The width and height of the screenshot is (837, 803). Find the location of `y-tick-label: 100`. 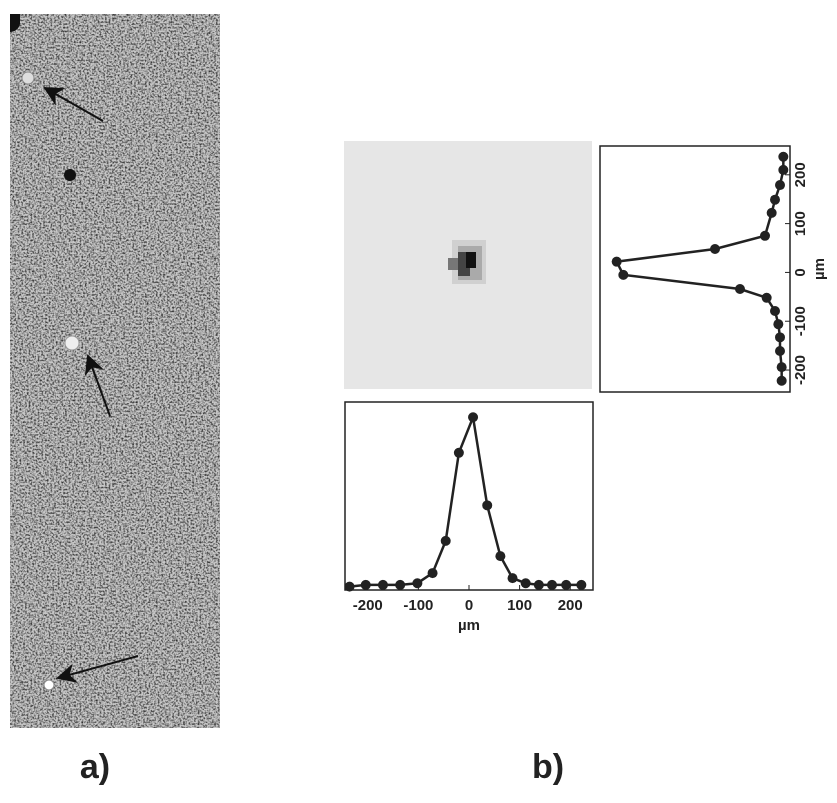

y-tick-label: 100 is located at coordinates (800, 223).